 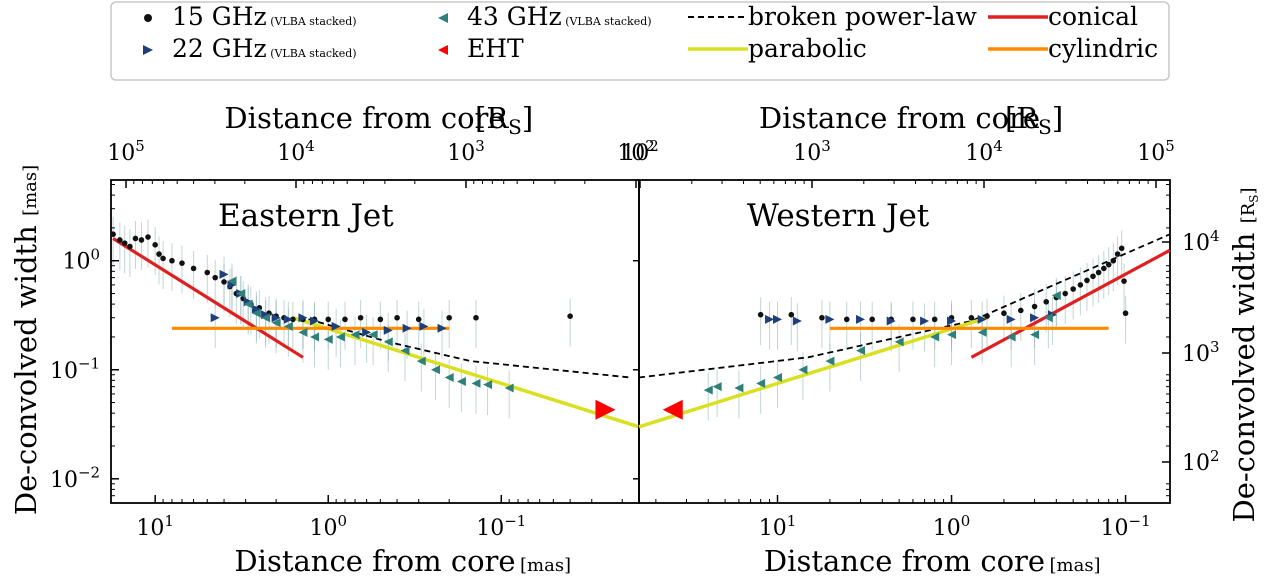 I want to click on legend-label: 43 GHz (VLBA stacked), so click(x=559, y=16).